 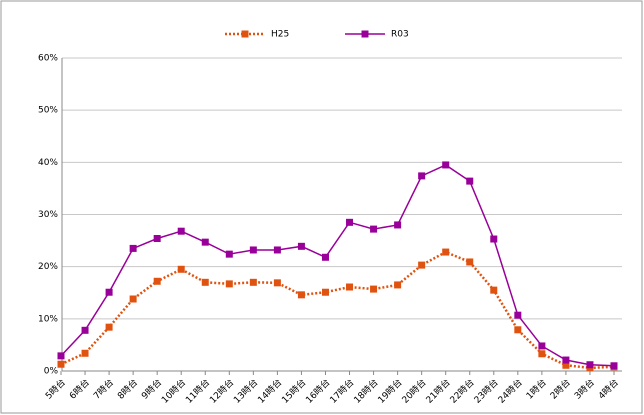 I want to click on y-tick-label: 50%, so click(x=48, y=111).